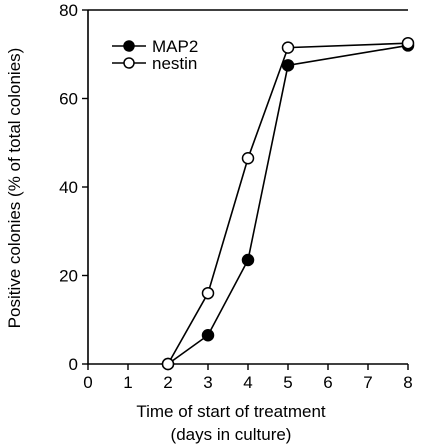 Image resolution: width=430 pixels, height=448 pixels. What do you see at coordinates (68, 10) in the screenshot?
I see `y-tick-label: 80` at bounding box center [68, 10].